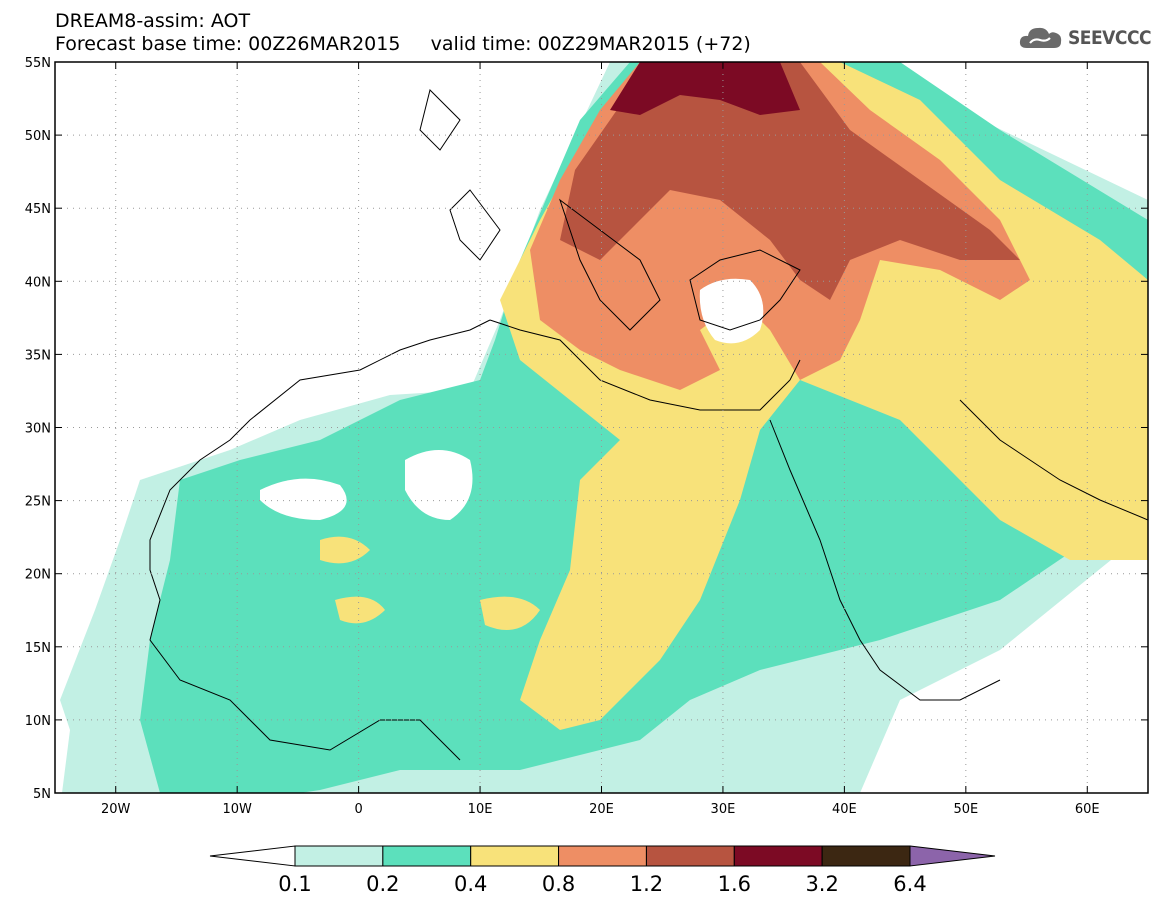 The image size is (1165, 905). Describe the element at coordinates (1110, 38) in the screenshot. I see `logo-text: SEEVCCC` at that location.